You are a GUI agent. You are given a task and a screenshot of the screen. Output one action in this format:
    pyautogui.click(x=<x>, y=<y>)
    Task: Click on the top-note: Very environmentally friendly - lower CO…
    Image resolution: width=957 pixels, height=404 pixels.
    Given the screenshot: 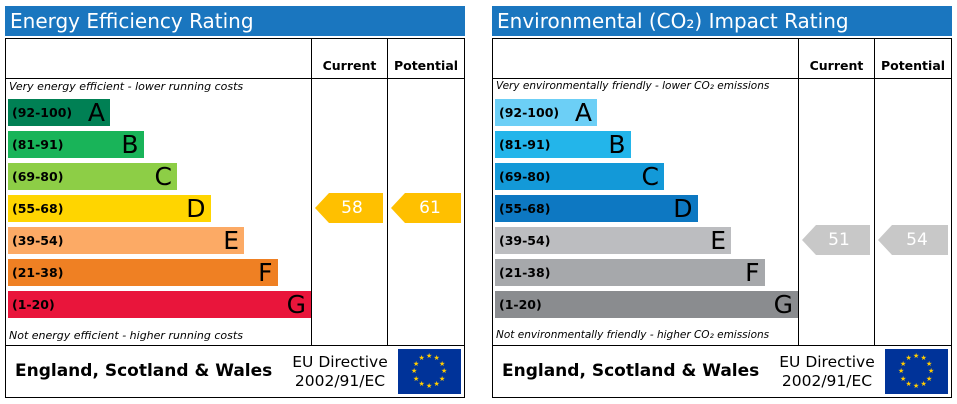 What is the action you would take?
    pyautogui.click(x=633, y=86)
    